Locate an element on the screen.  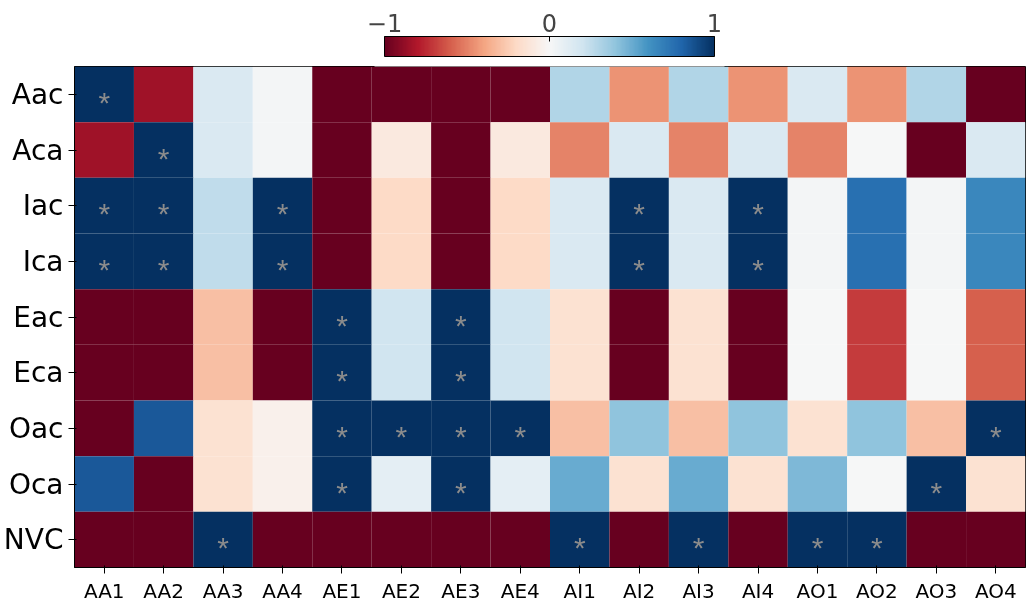
y-tick-label: Aca is located at coordinates (38, 150).